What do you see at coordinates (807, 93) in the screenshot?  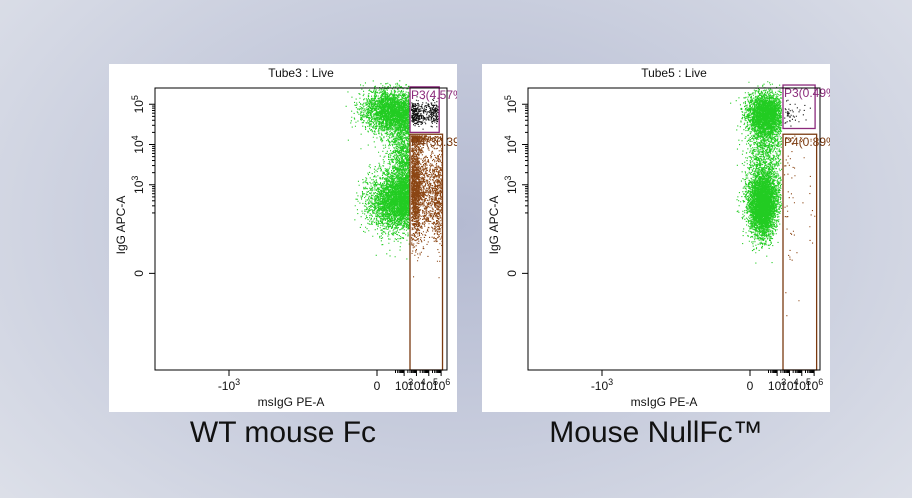 I see `gate-label-p3: P3(0.49%)` at bounding box center [807, 93].